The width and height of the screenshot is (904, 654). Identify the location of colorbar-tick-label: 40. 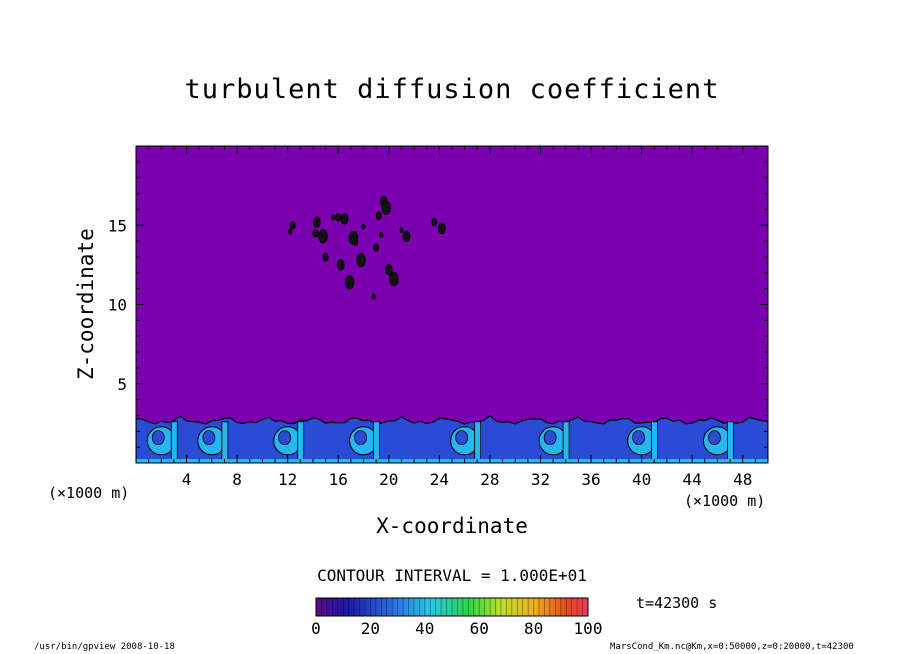
(424, 628).